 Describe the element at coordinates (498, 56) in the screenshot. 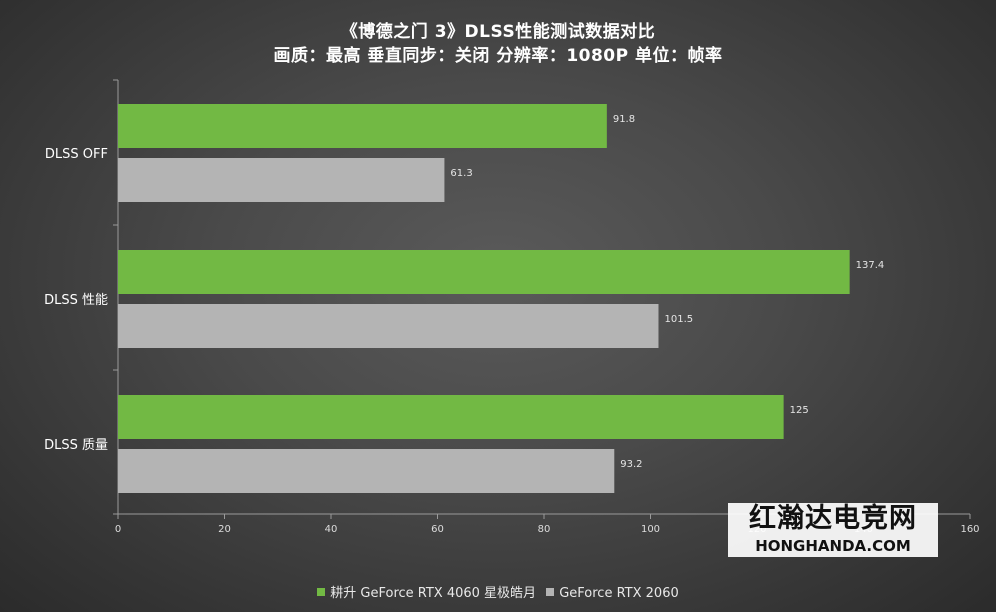

I see `chart-subtitle: 画质：最高 垂直同步：关闭 分辨率：1080P 单位：帧率` at that location.